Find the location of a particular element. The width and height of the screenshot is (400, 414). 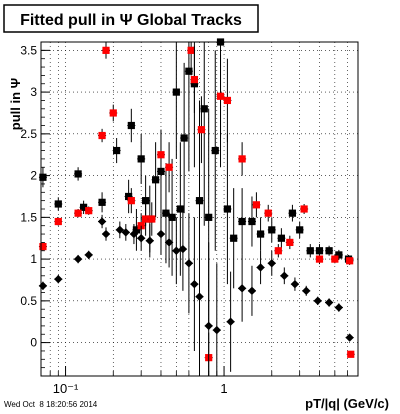

chart-title: Fitted pull in Ψ Global Tracks is located at coordinates (131, 20).